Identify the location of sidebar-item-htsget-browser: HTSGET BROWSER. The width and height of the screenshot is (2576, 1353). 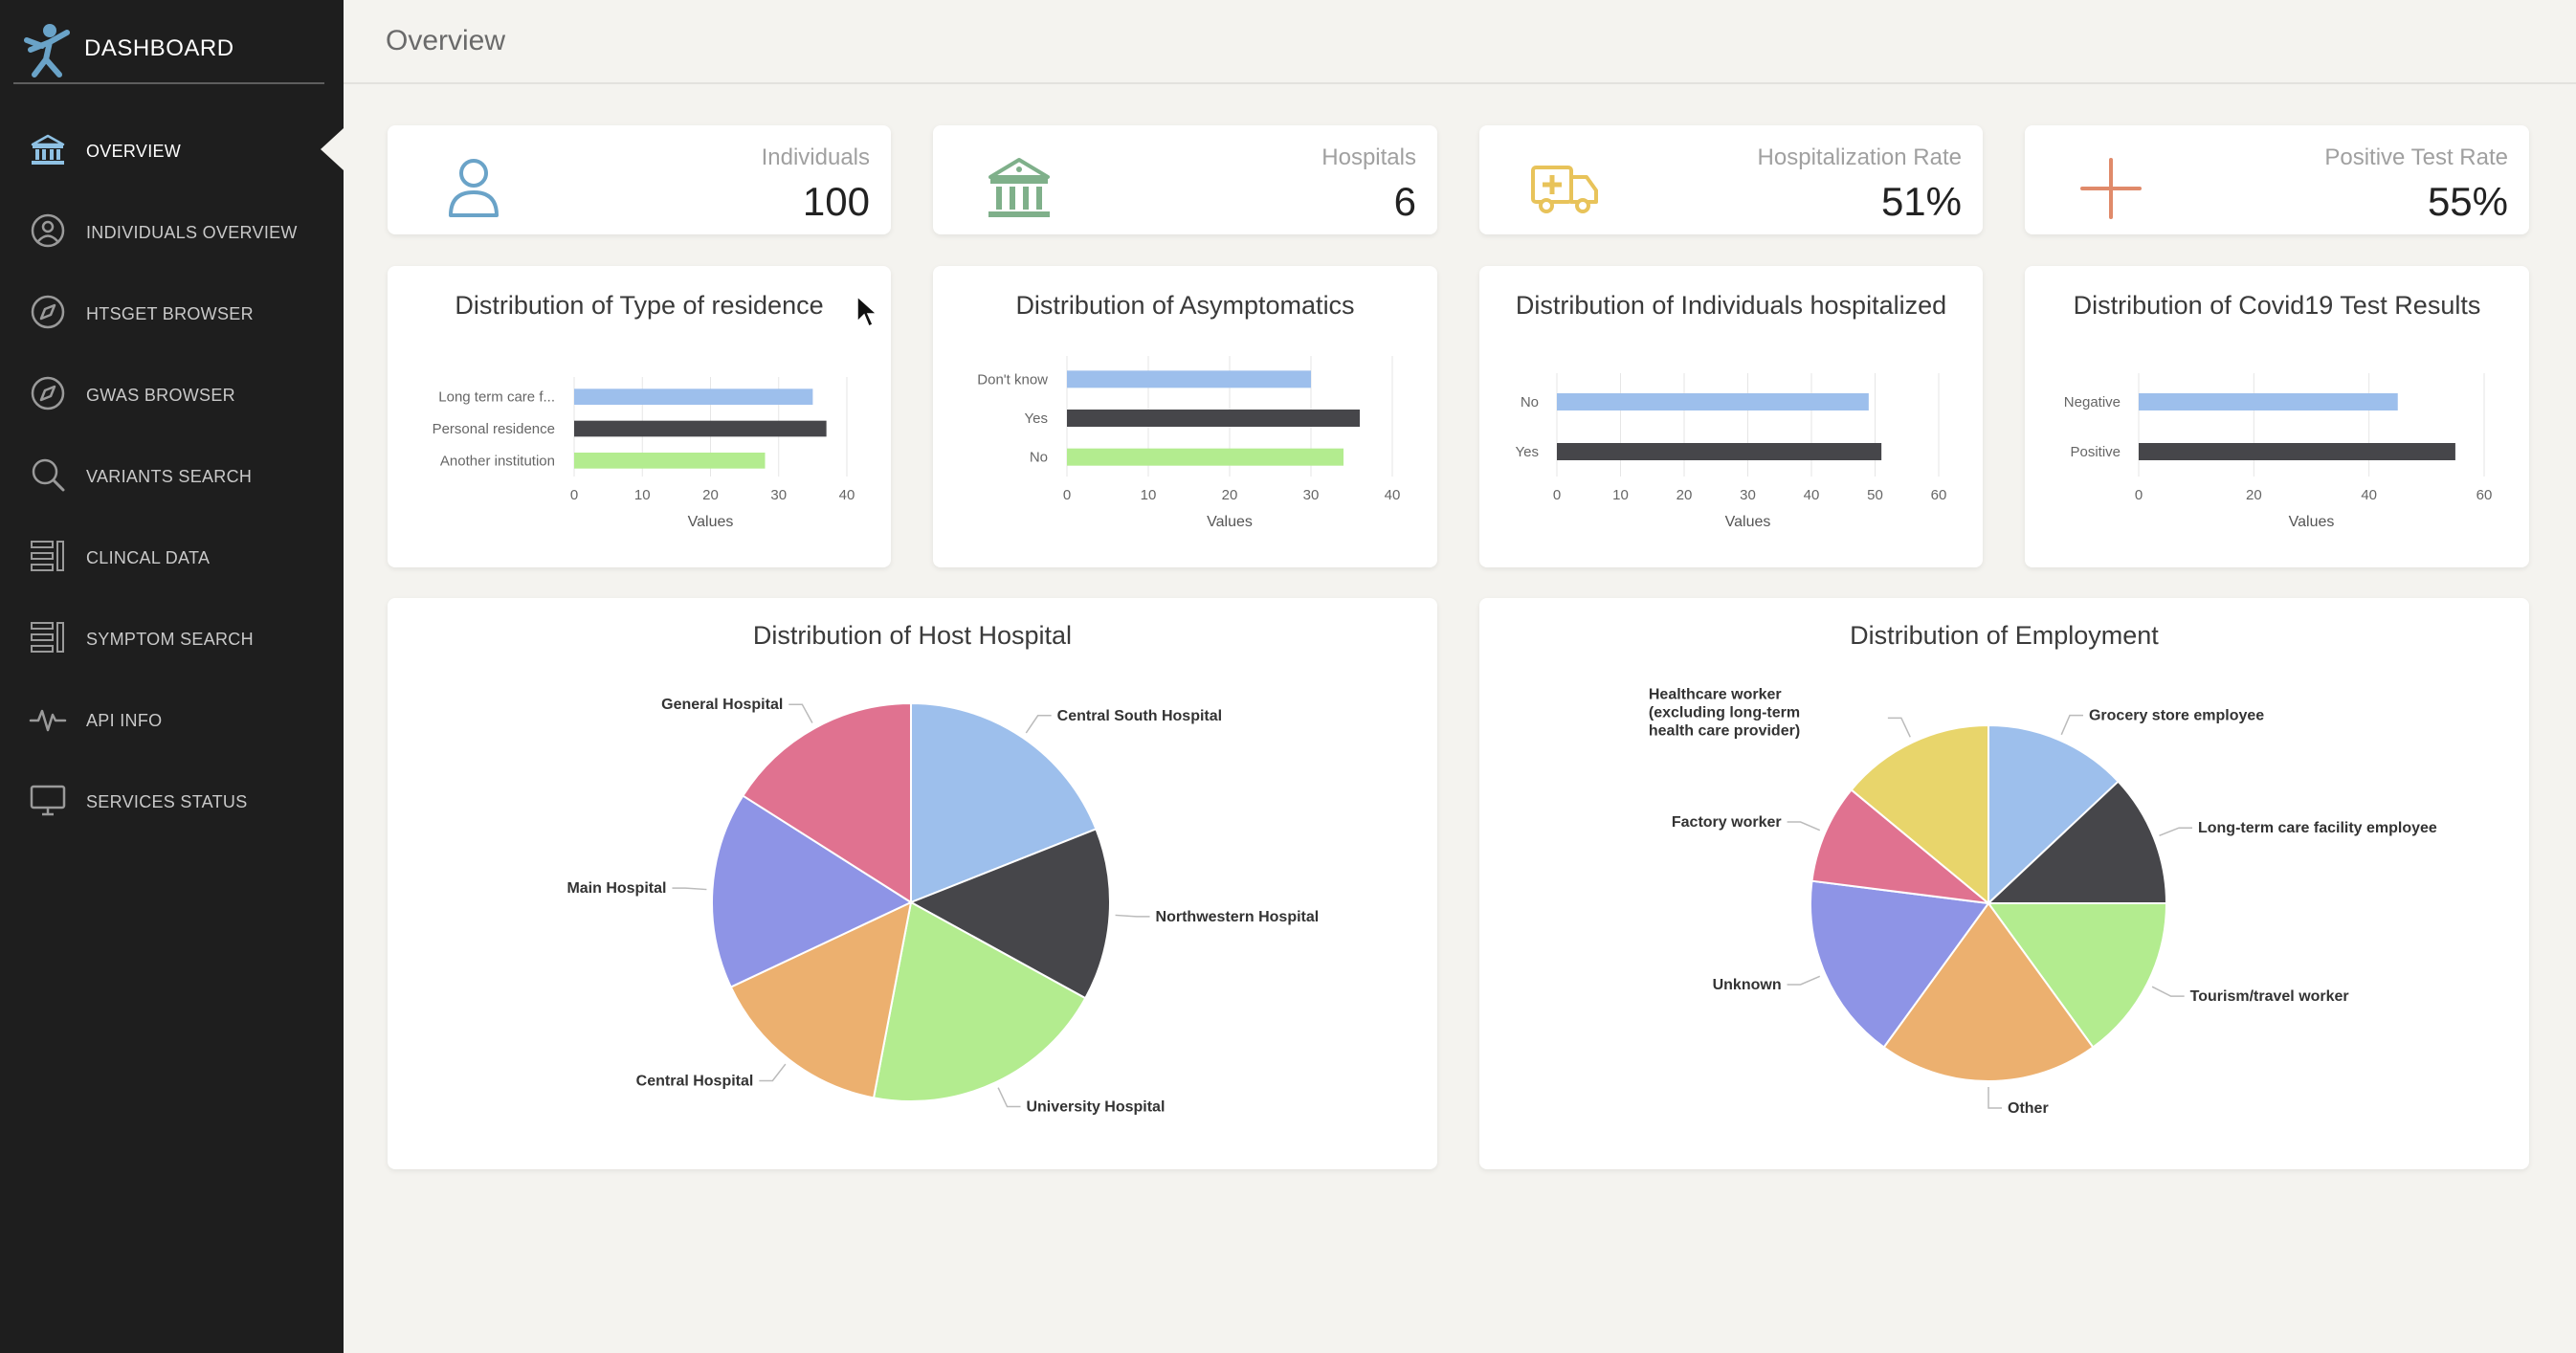
(172, 314).